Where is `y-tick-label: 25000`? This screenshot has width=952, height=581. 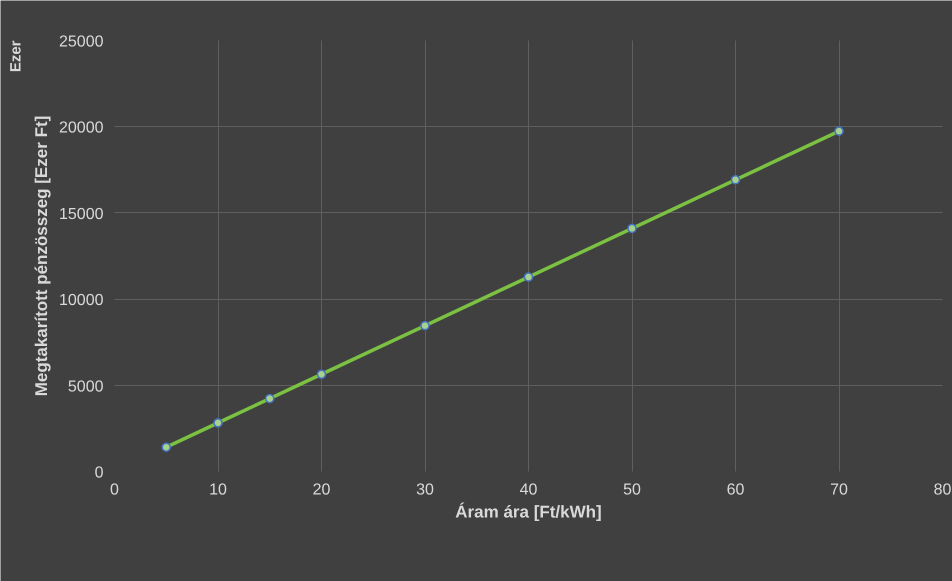
y-tick-label: 25000 is located at coordinates (81, 42).